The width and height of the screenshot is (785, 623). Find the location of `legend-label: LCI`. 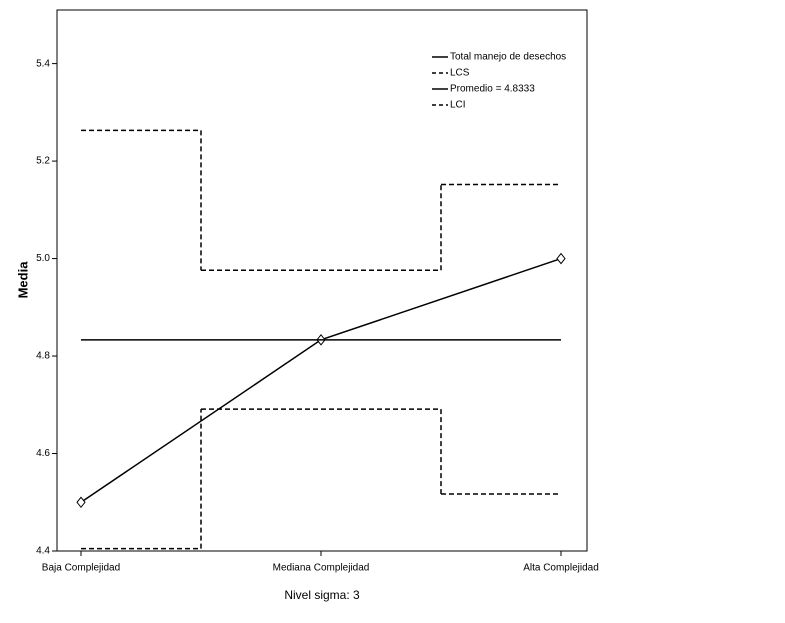

legend-label: LCI is located at coordinates (458, 105).